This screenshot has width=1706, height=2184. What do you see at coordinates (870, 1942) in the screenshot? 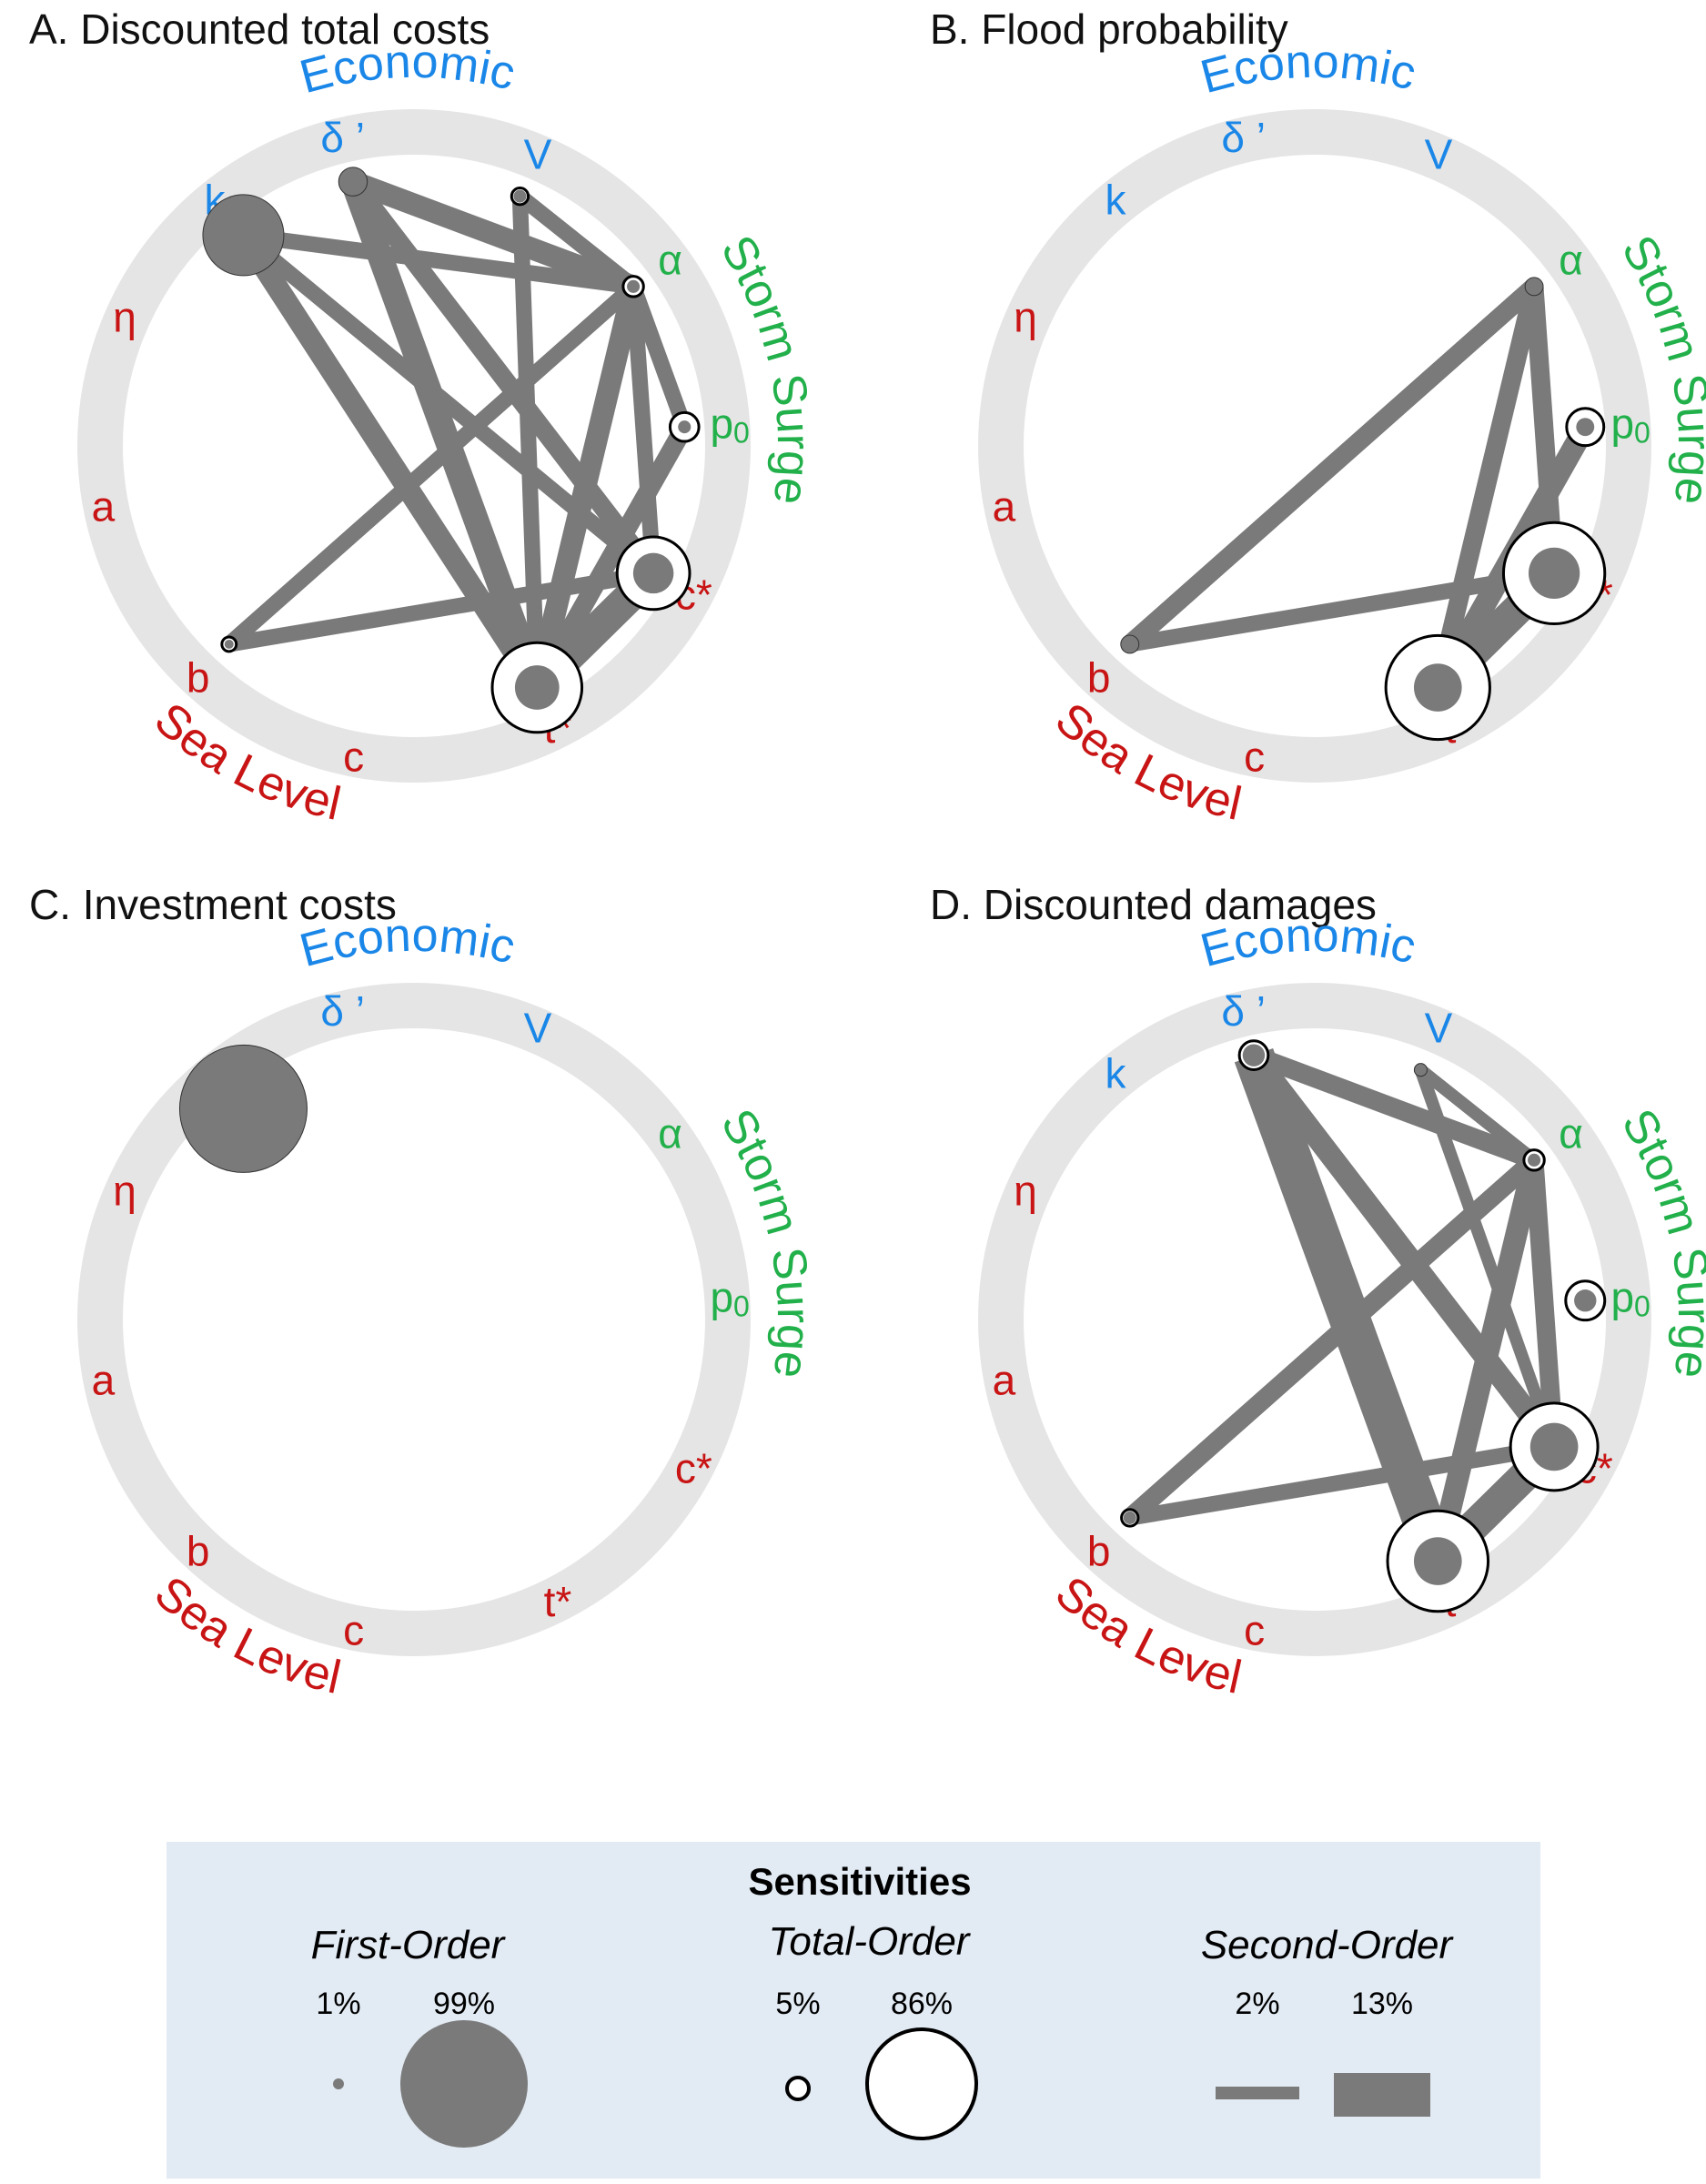
I see `legend-total-order-label: Total-Order` at bounding box center [870, 1942].